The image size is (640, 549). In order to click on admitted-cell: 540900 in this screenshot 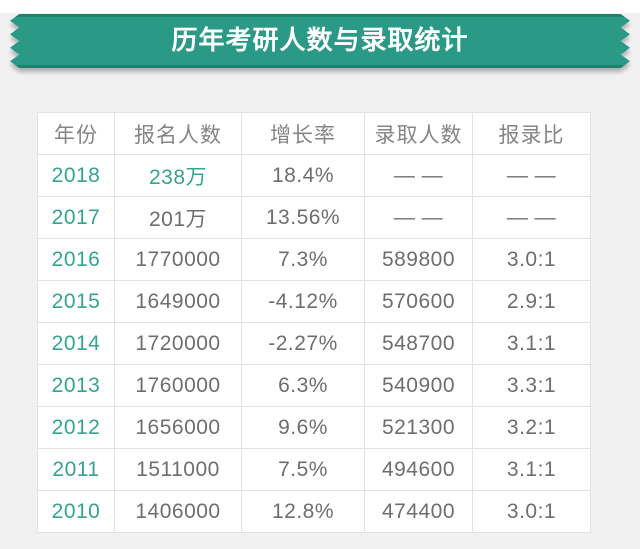, I will do `click(418, 385)`.